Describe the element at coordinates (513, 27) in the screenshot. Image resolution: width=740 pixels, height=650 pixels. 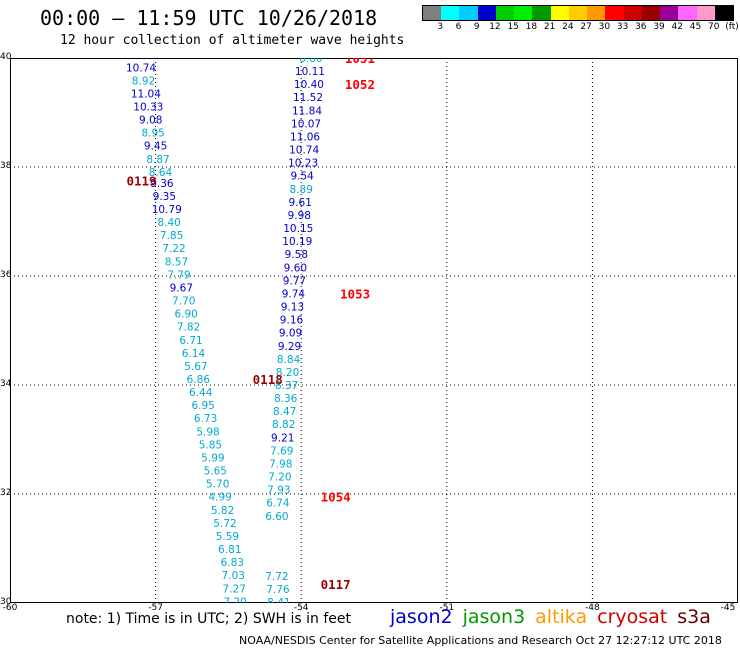
I see `legend-label: 15` at that location.